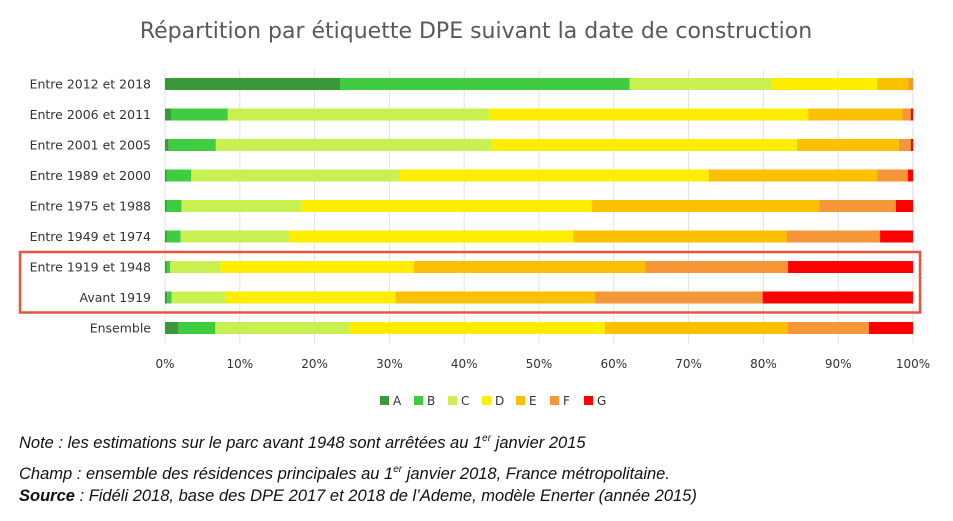  What do you see at coordinates (487, 438) in the screenshot?
I see `note-superscript: er` at bounding box center [487, 438].